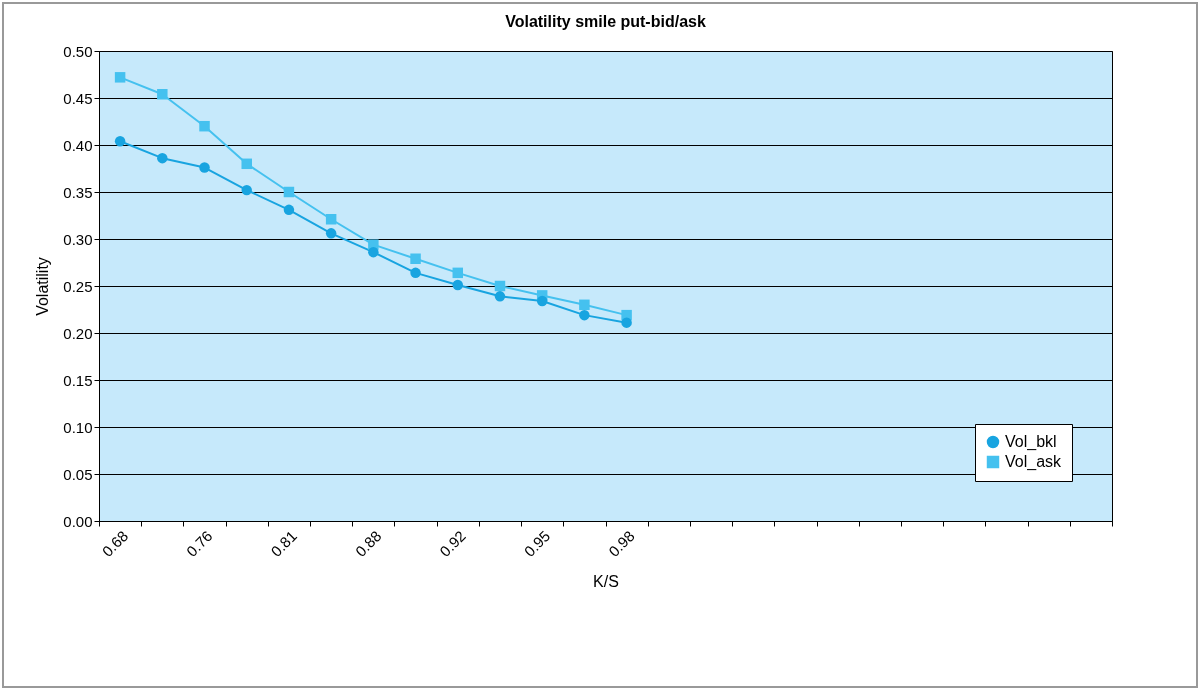  What do you see at coordinates (537, 543) in the screenshot?
I see `x-tick-label: 0.95` at bounding box center [537, 543].